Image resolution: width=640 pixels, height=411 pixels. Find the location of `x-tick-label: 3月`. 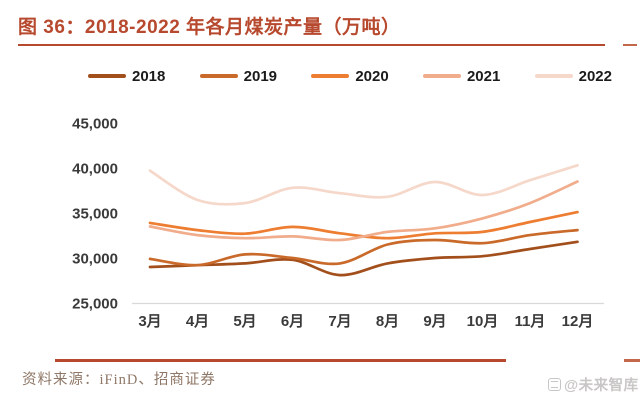

x-tick-label: 3月 is located at coordinates (149, 321).